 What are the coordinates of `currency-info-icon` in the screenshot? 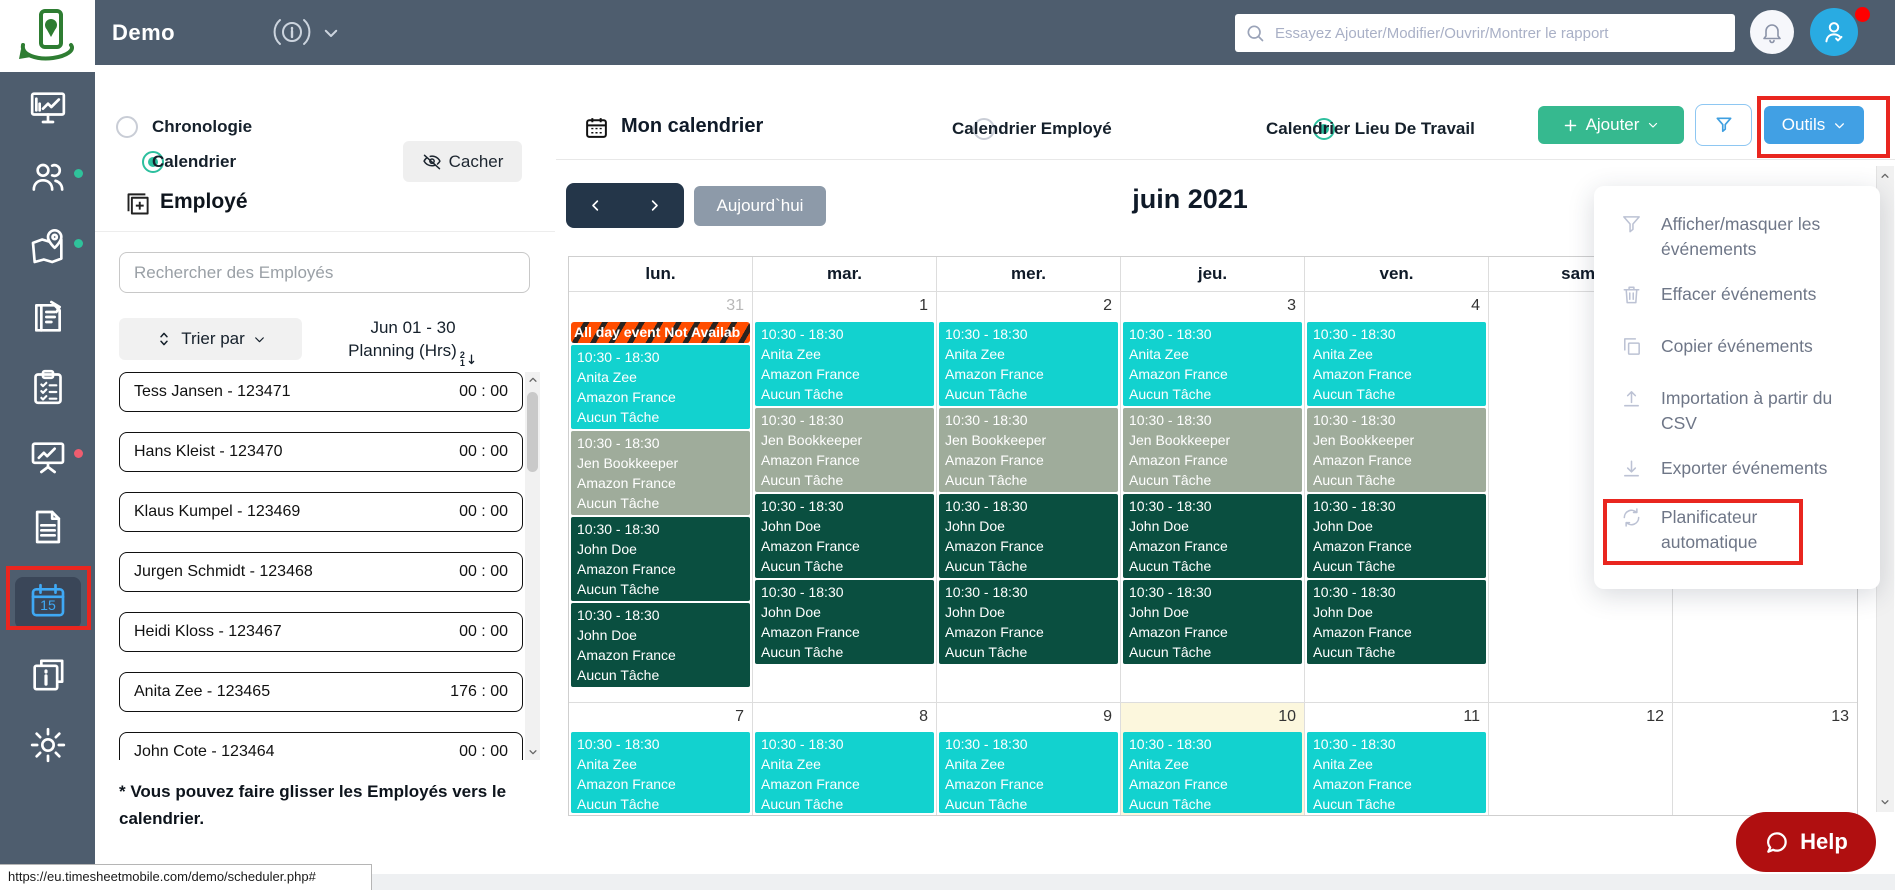 It's located at (292, 32).